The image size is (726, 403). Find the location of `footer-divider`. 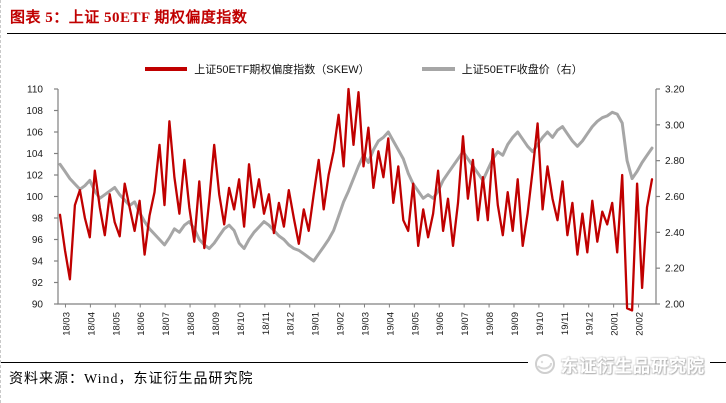

footer-divider is located at coordinates (363, 362).